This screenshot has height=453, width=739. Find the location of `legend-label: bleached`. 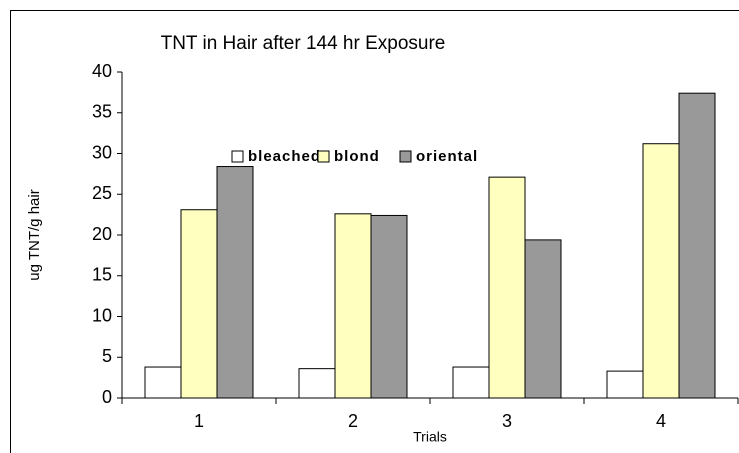

legend-label: bleached is located at coordinates (284, 156).